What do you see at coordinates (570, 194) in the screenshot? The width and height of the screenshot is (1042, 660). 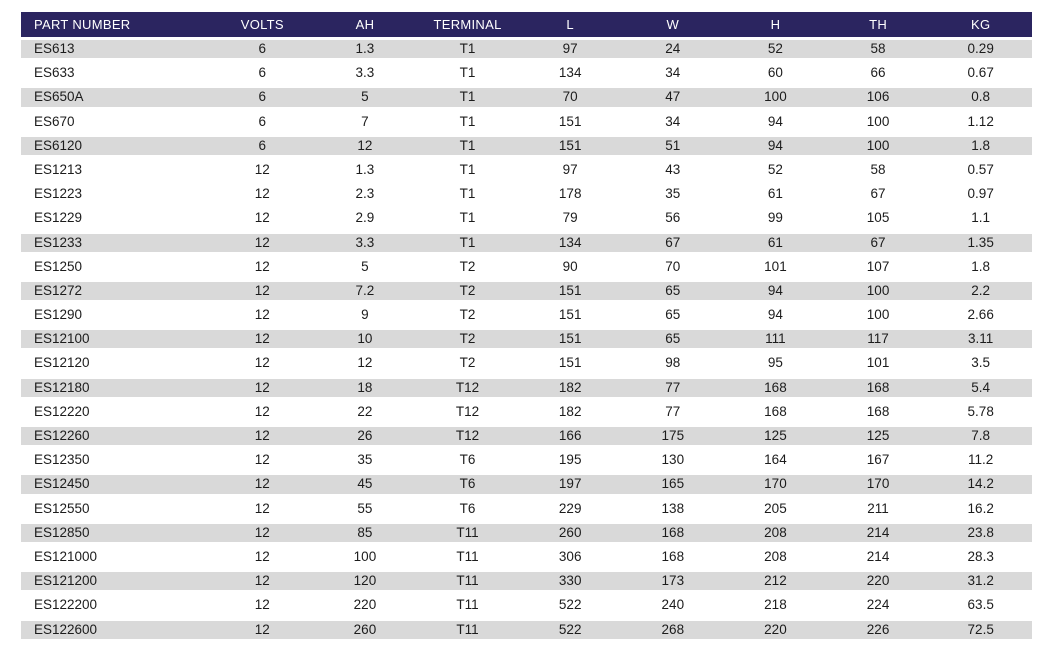 I see `value-cell: 178` at bounding box center [570, 194].